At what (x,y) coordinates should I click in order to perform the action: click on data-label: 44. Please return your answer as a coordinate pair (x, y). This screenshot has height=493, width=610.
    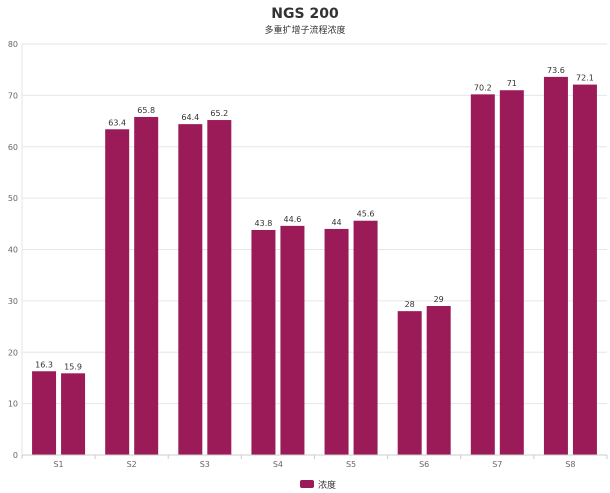
    Looking at the image, I should click on (336, 222).